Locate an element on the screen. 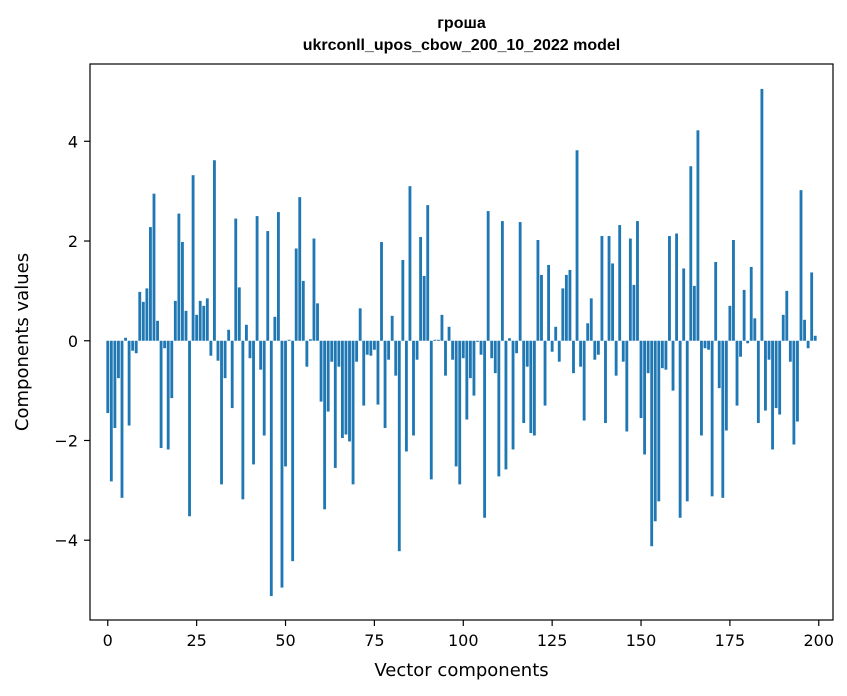 This screenshot has height=696, width=847. y-tick-label: 2 is located at coordinates (73, 241).